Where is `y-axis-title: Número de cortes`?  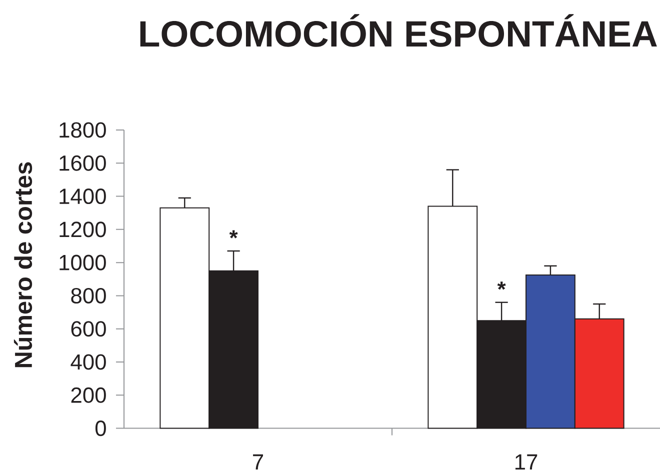 y-axis-title: Número de cortes is located at coordinates (23, 265).